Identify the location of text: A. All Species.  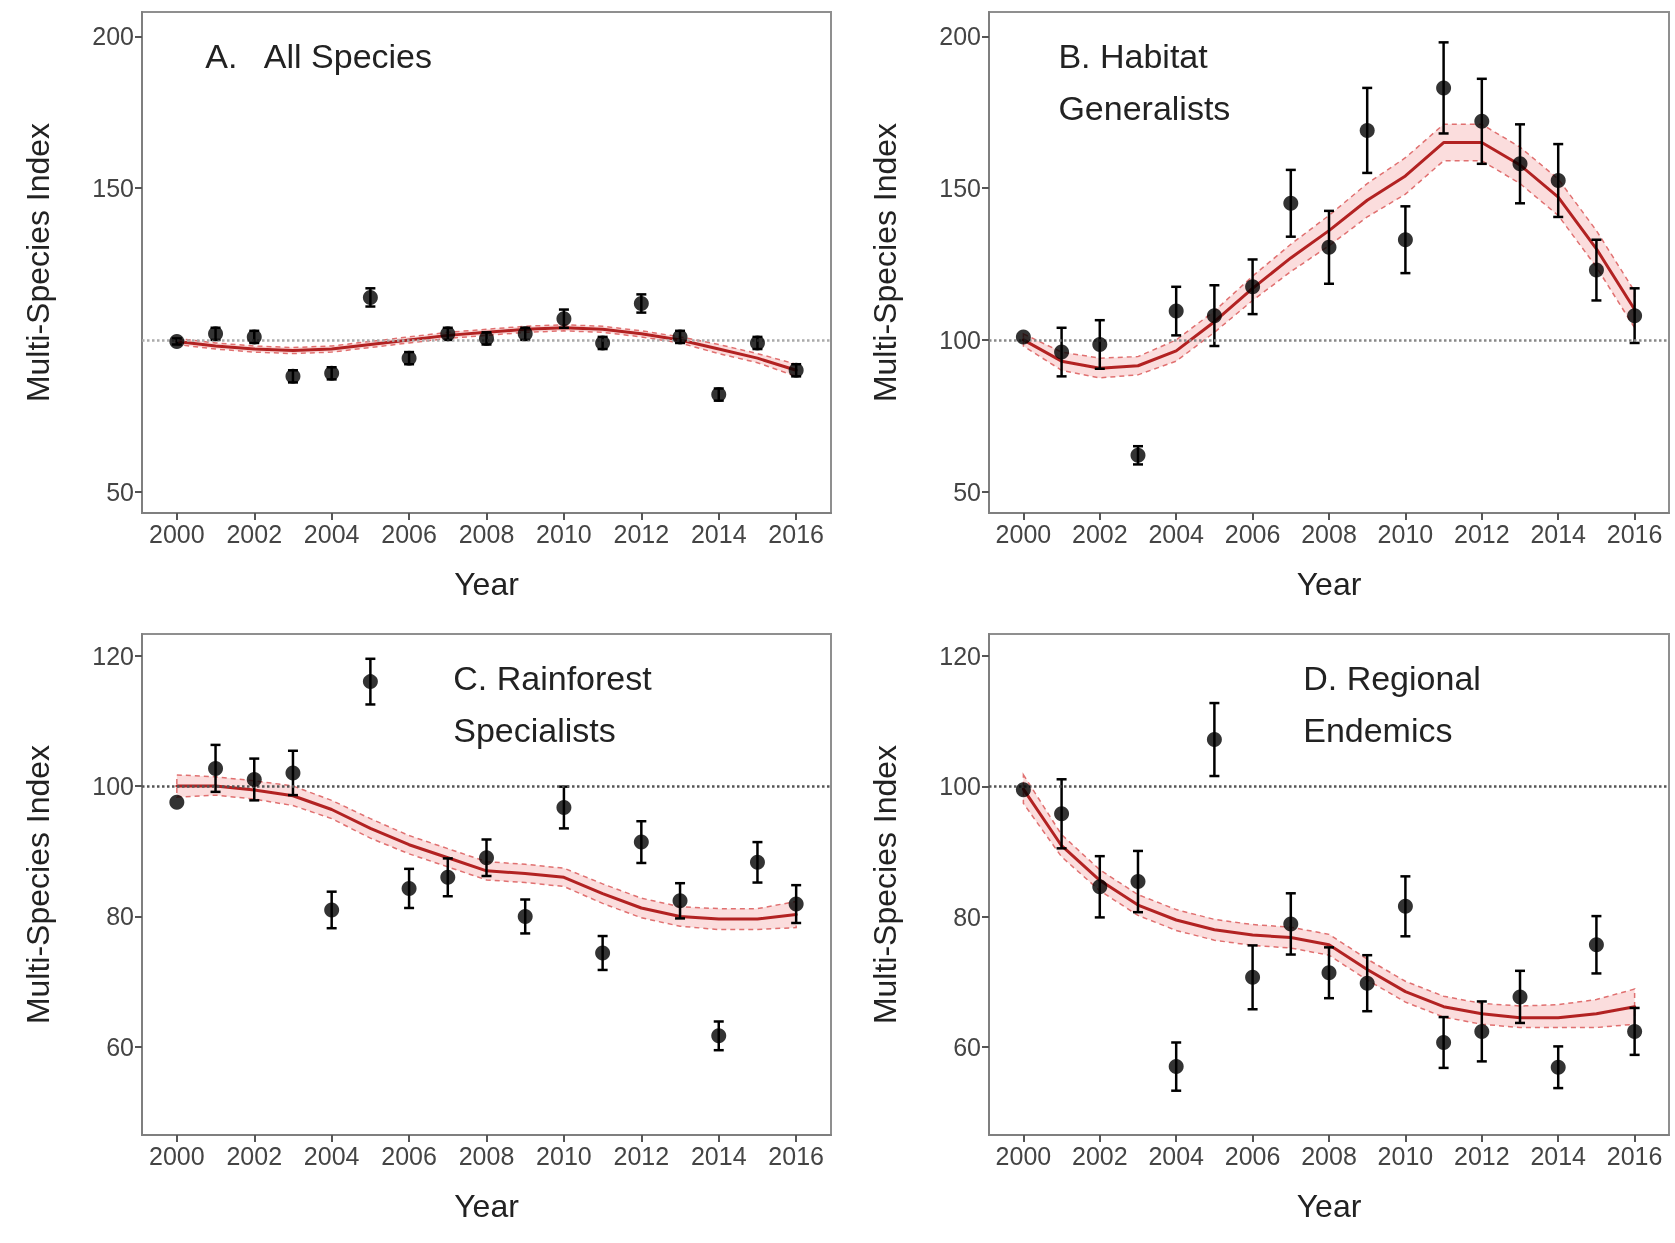
(319, 56).